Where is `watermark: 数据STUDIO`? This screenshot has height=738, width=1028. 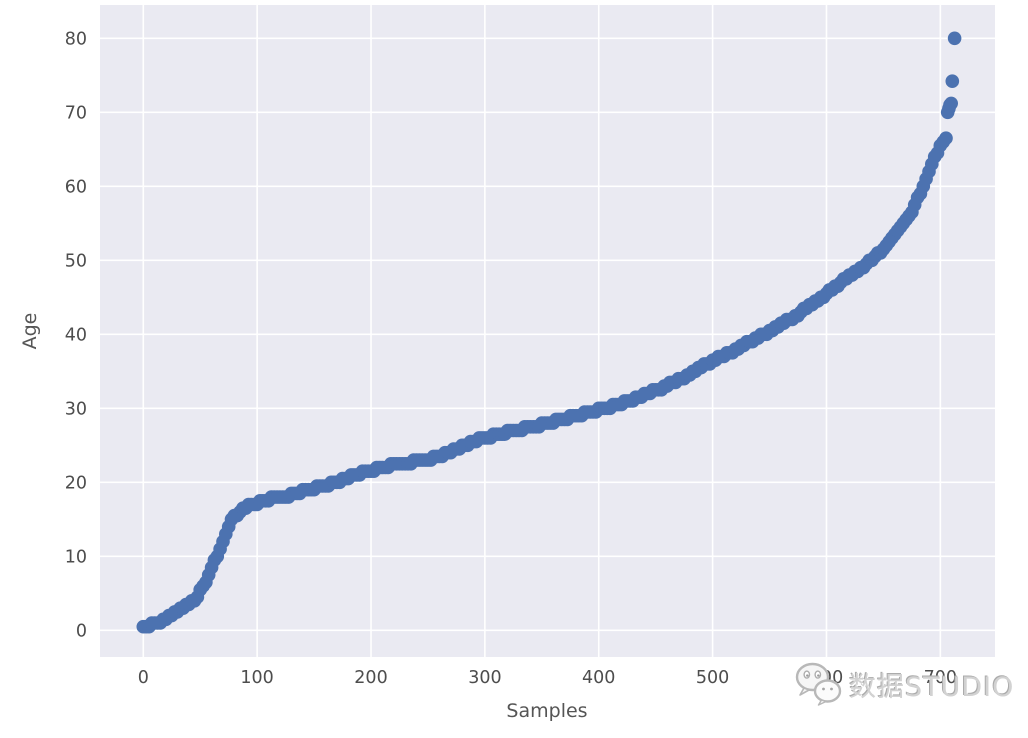
watermark: 数据STUDIO is located at coordinates (904, 684).